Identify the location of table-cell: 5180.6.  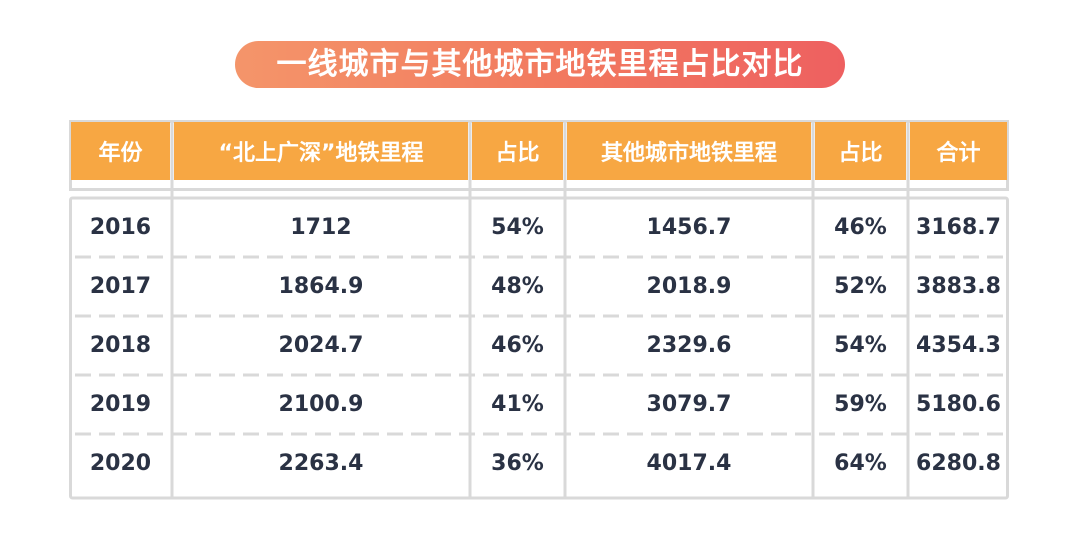
(958, 404).